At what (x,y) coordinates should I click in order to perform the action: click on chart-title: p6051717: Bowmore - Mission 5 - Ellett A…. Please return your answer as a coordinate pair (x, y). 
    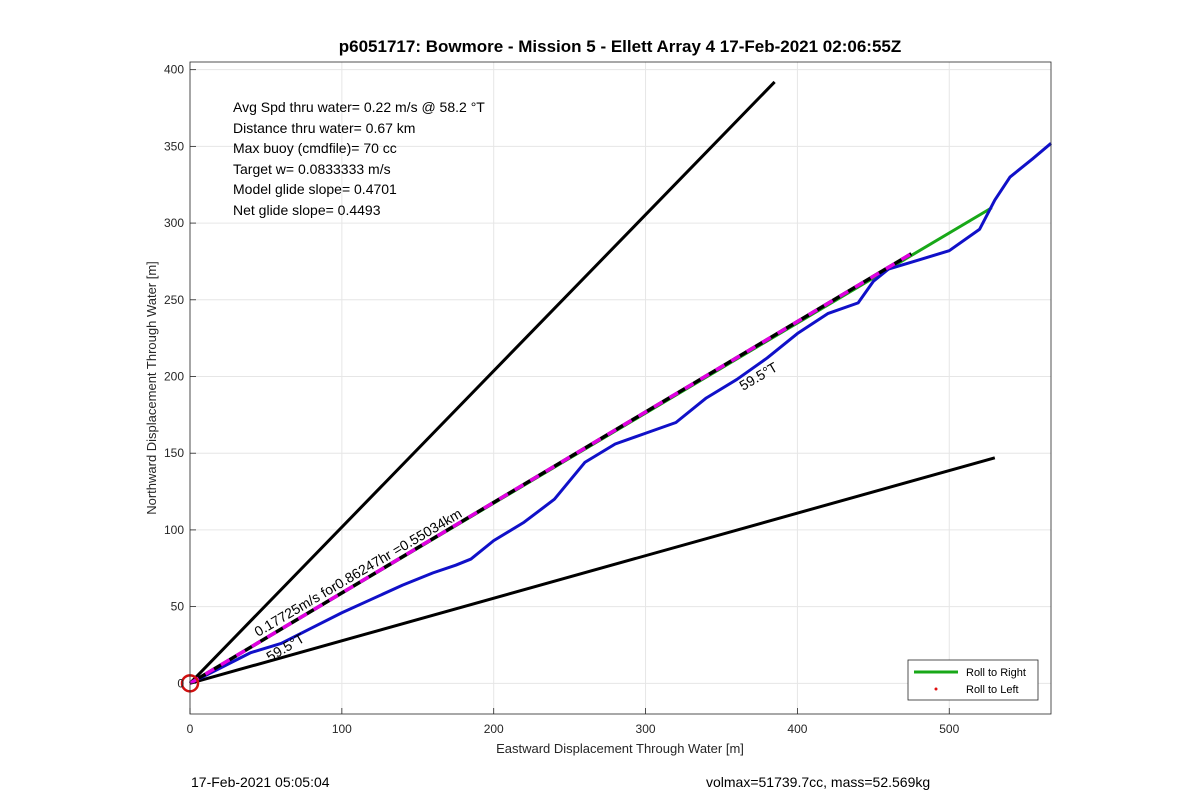
    Looking at the image, I should click on (620, 46).